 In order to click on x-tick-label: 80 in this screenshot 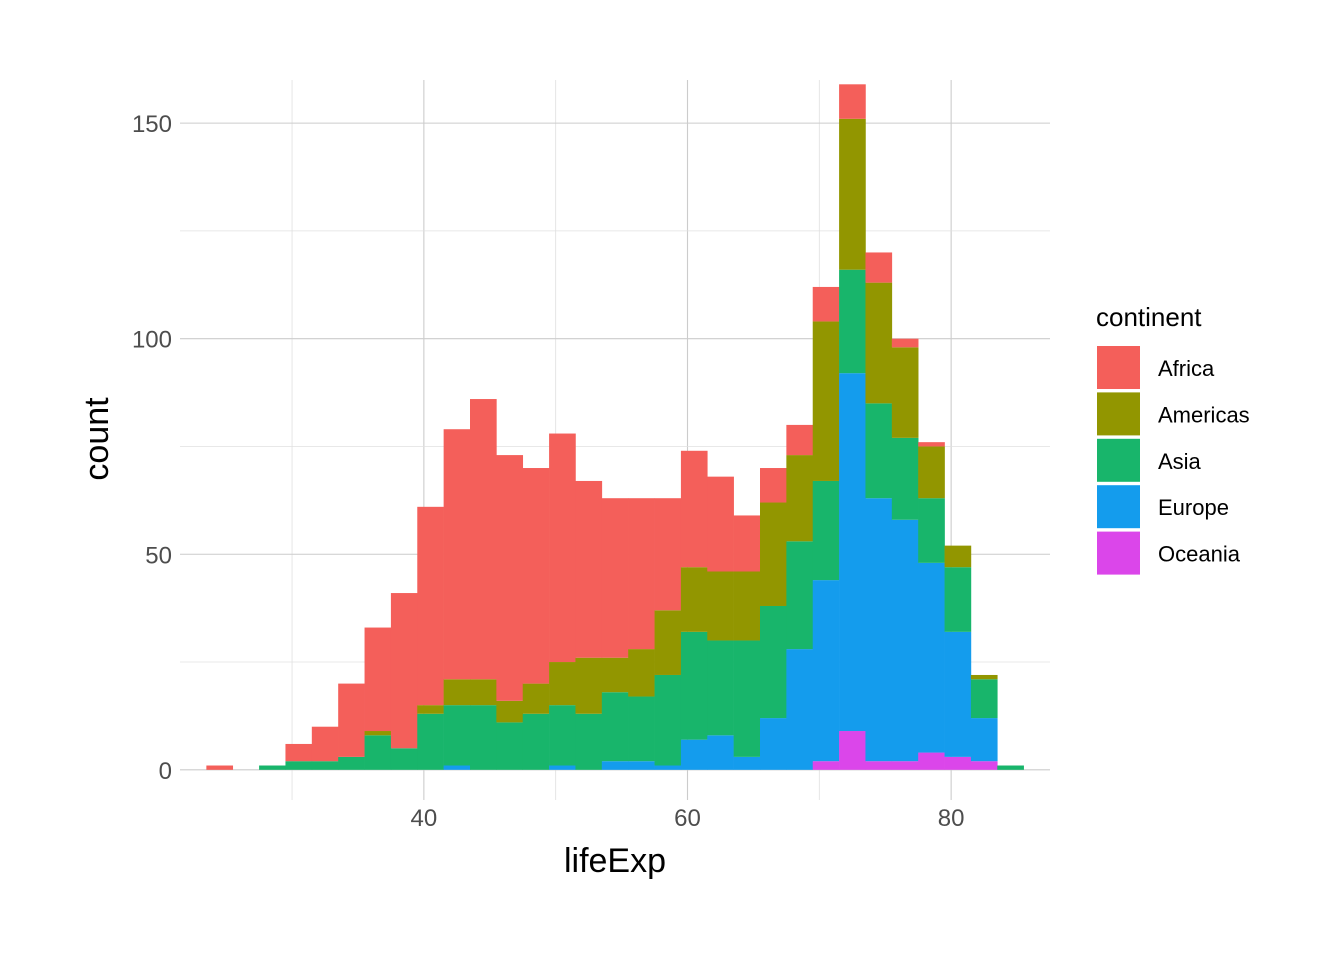, I will do `click(951, 818)`.